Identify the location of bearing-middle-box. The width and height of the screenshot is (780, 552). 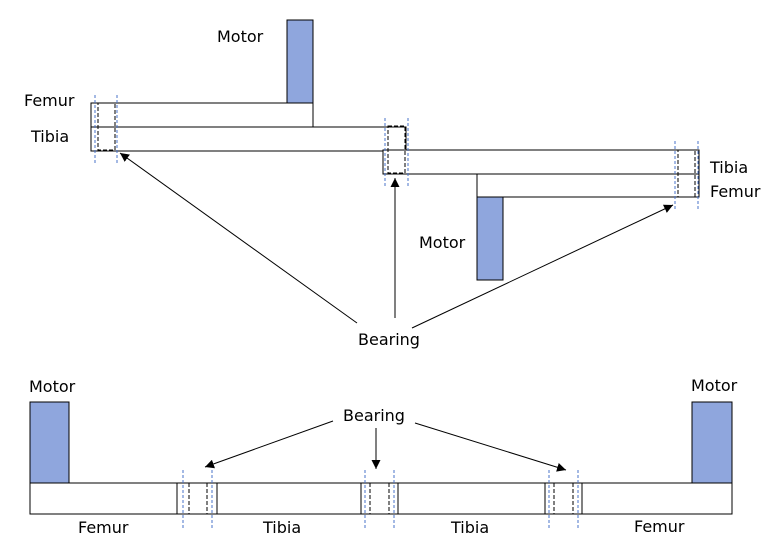
(396, 149).